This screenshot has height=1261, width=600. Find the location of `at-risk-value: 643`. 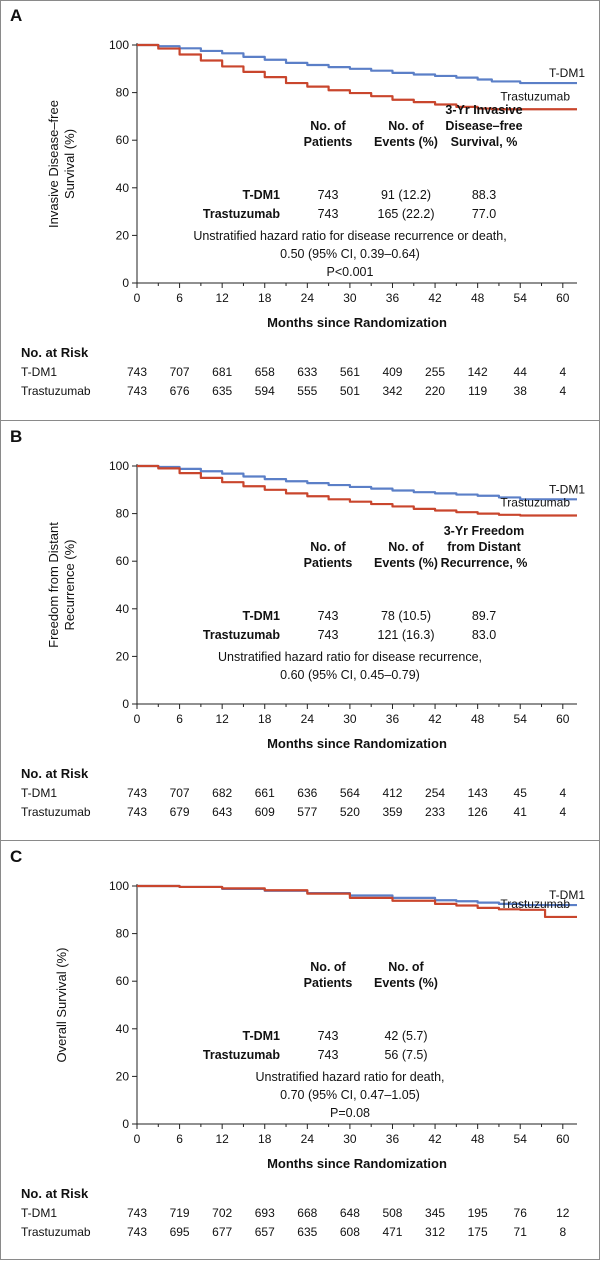

at-risk-value: 643 is located at coordinates (222, 812).